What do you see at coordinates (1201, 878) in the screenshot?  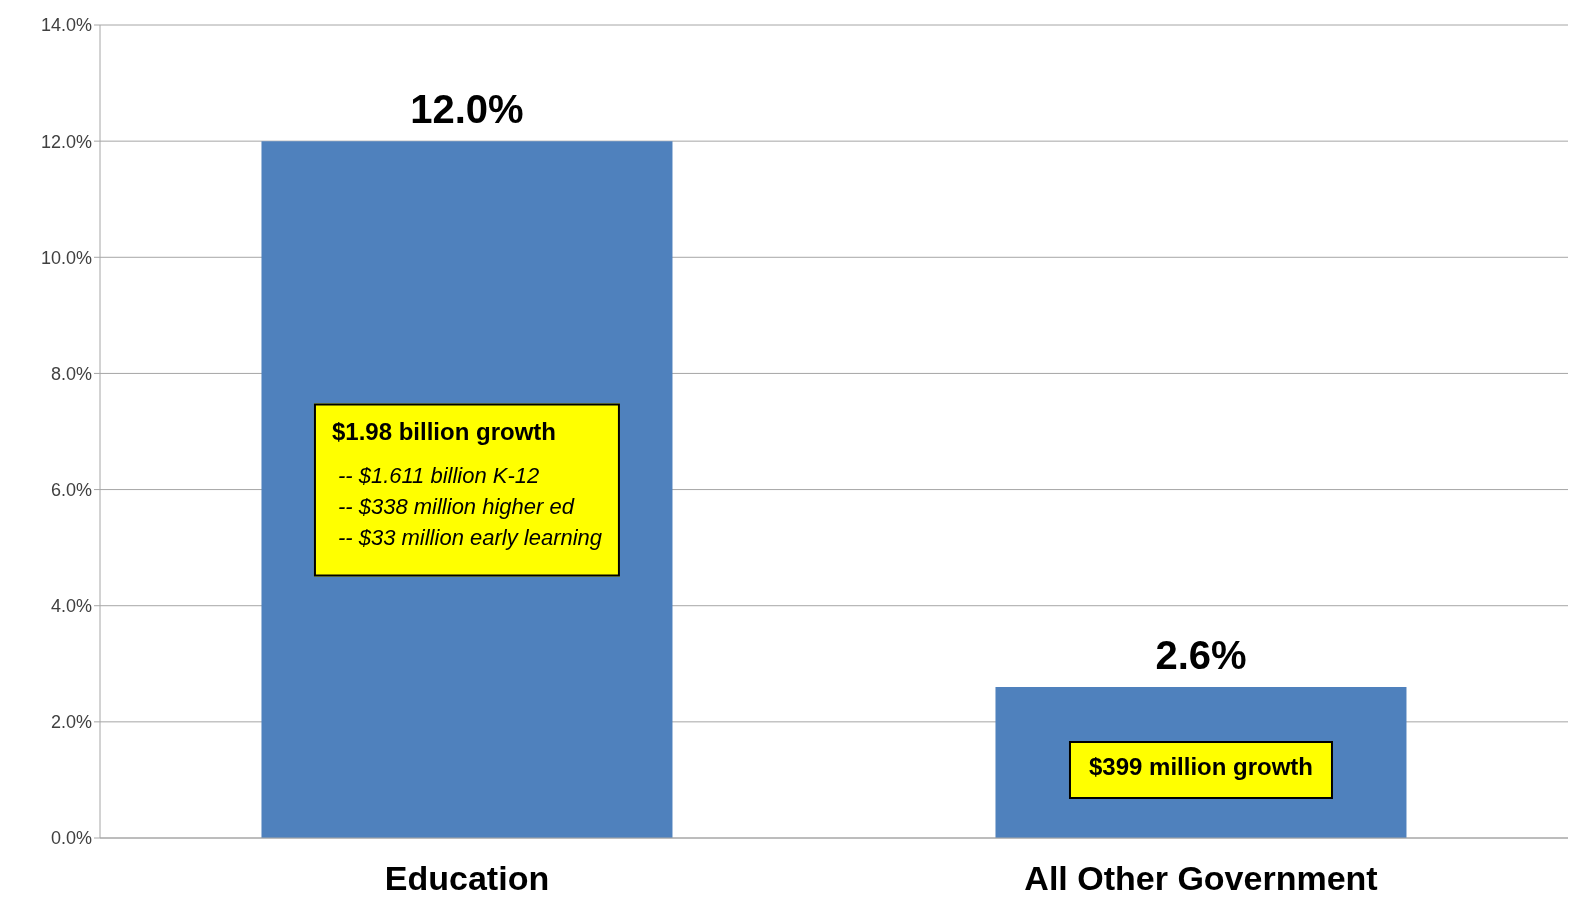 I see `x-tick-label: All Other Government` at bounding box center [1201, 878].